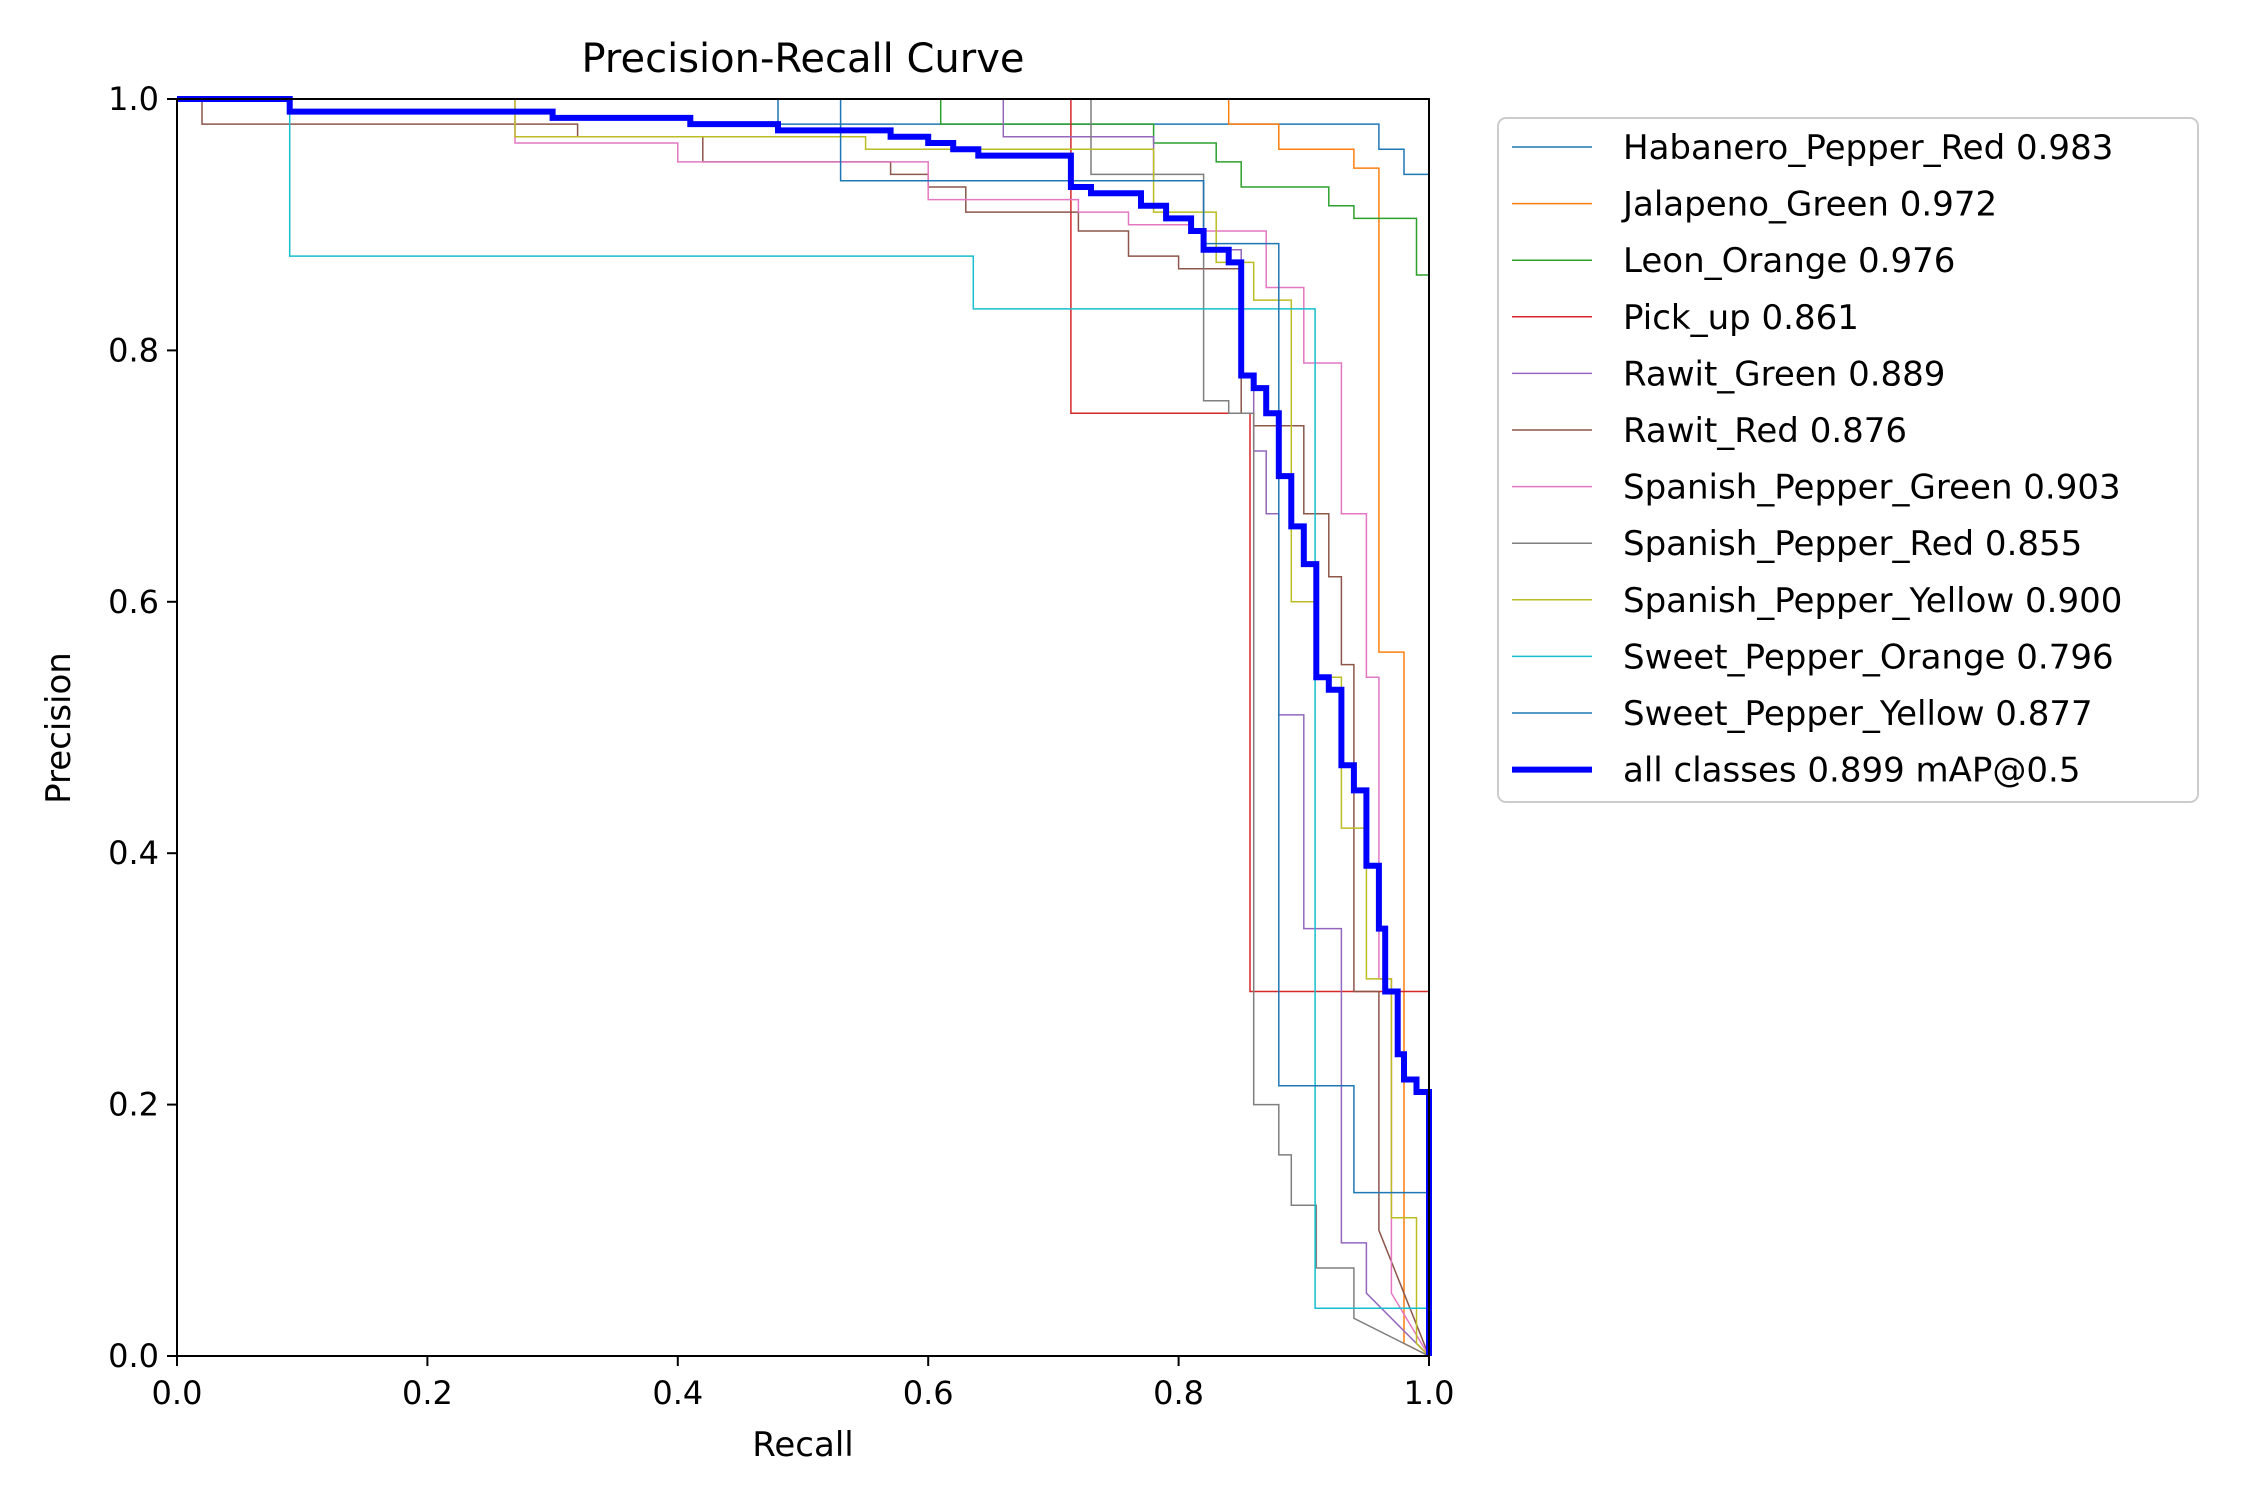 The width and height of the screenshot is (2250, 1500). Describe the element at coordinates (1741, 318) in the screenshot. I see `legend-label: Pick_up 0.861` at that location.